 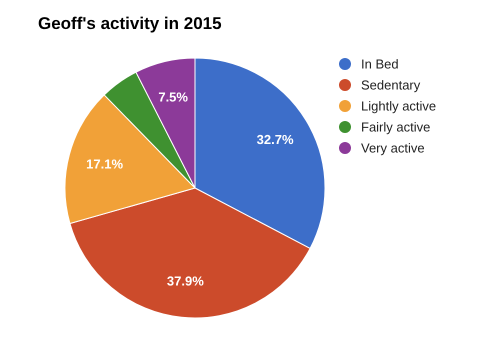 I want to click on legend-label: In Bed, so click(x=380, y=64).